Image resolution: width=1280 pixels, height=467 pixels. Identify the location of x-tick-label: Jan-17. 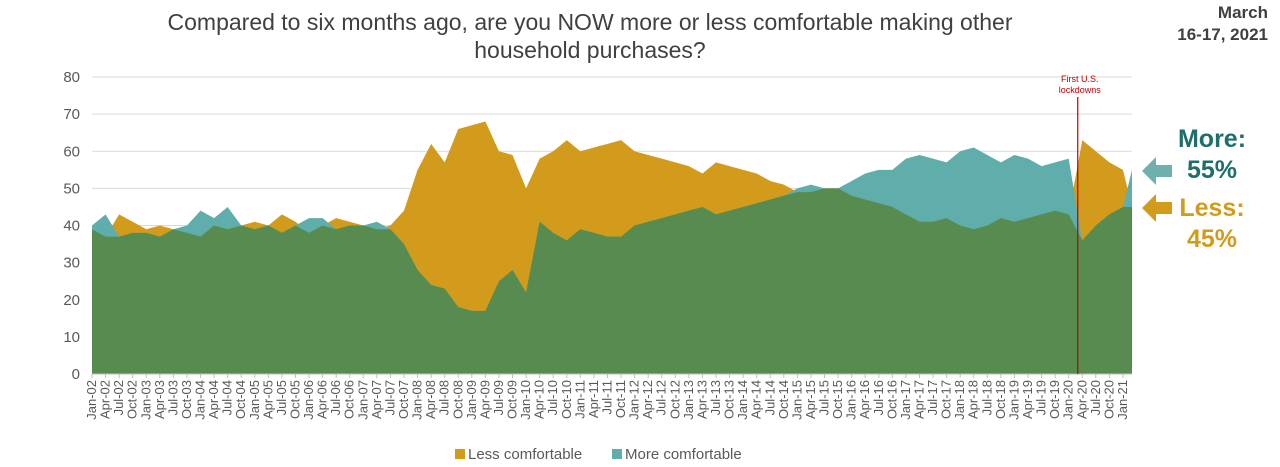
(905, 400).